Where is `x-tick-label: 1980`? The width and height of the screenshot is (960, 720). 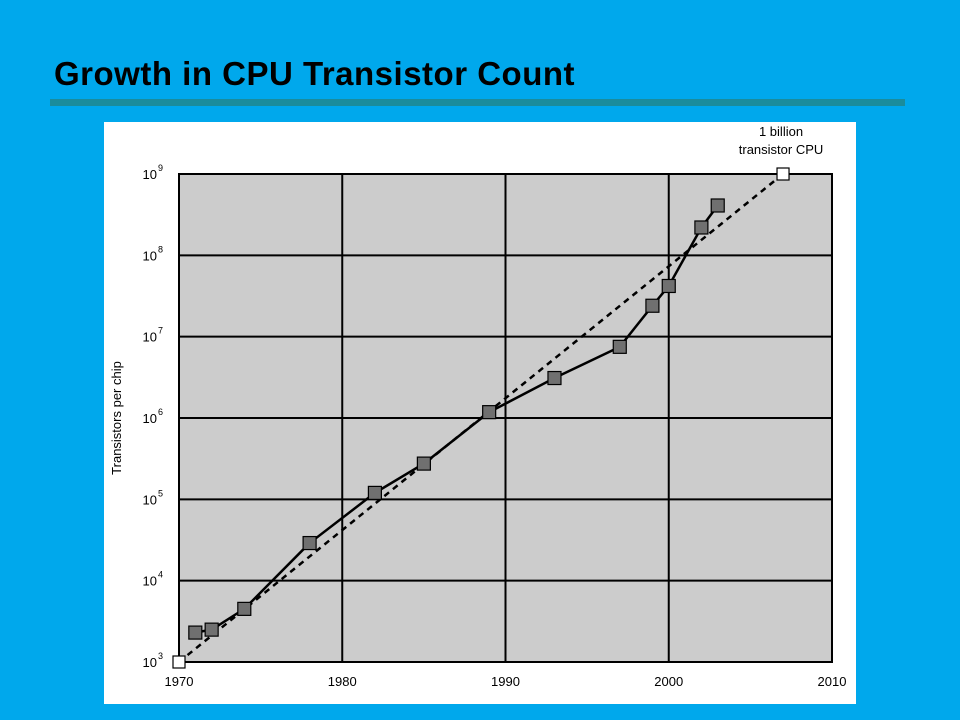 x-tick-label: 1980 is located at coordinates (342, 681).